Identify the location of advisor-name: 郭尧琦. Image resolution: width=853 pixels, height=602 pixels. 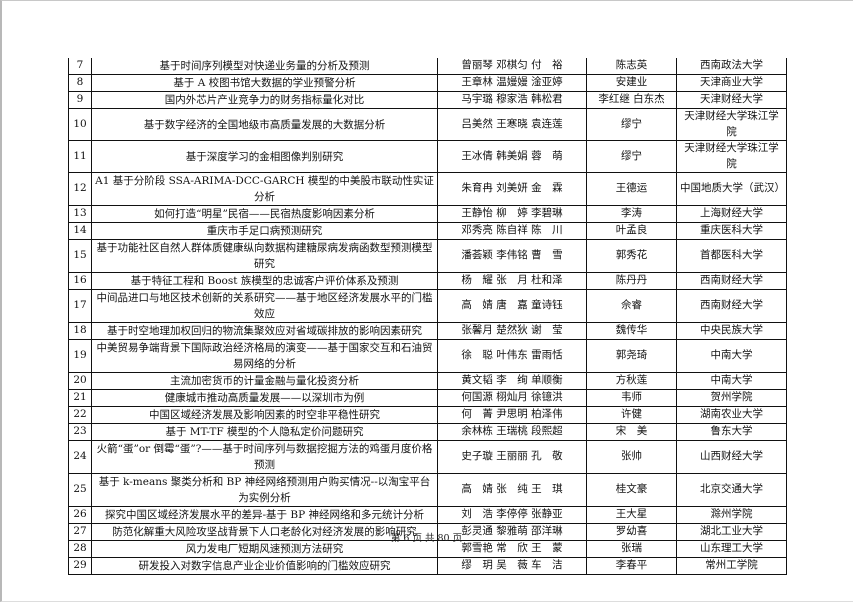
(631, 356).